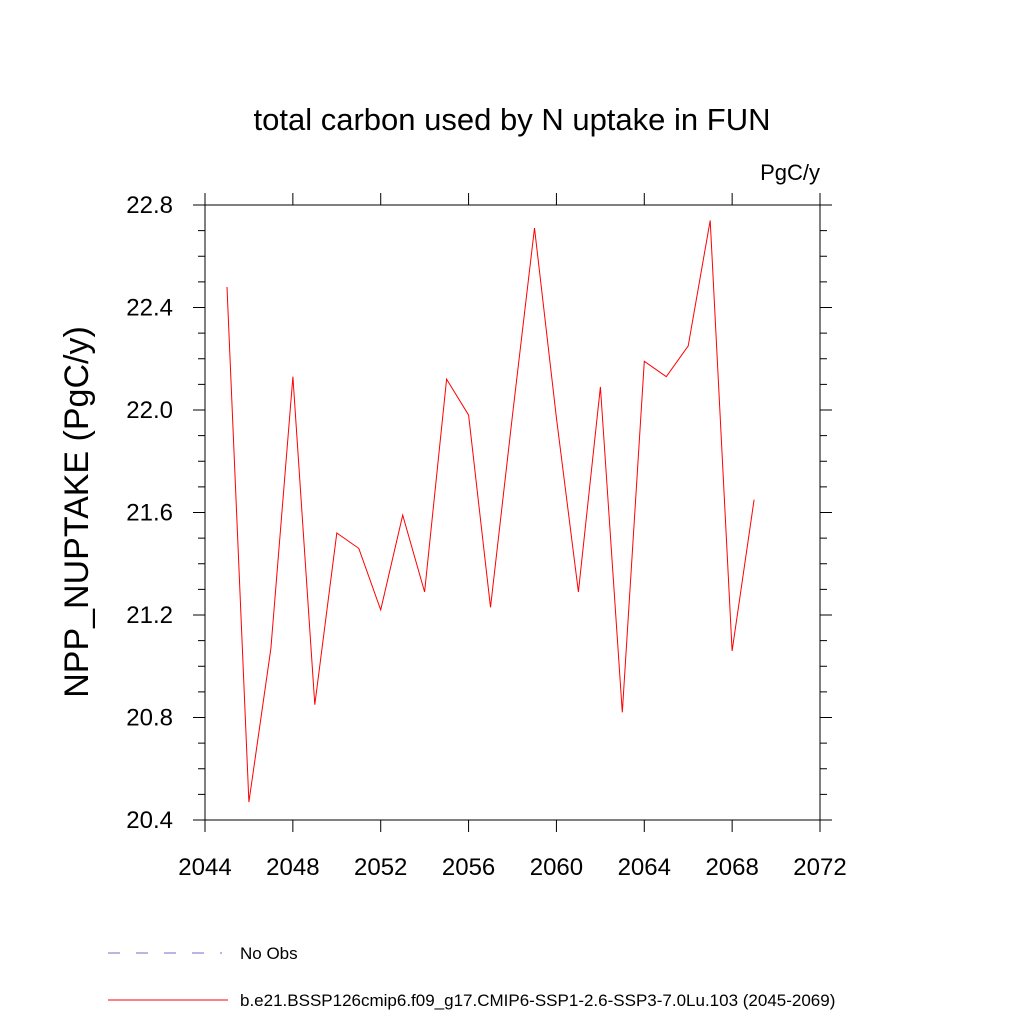 This screenshot has height=1024, width=1024. I want to click on y-tick-label: 22.4, so click(149, 308).